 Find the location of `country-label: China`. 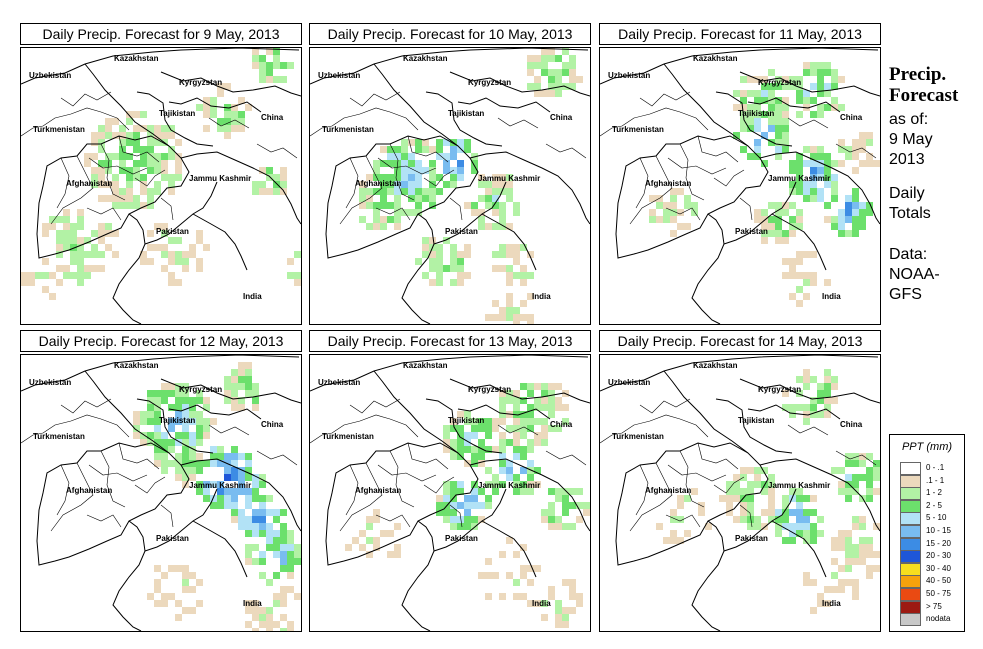

country-label: China is located at coordinates (561, 117).